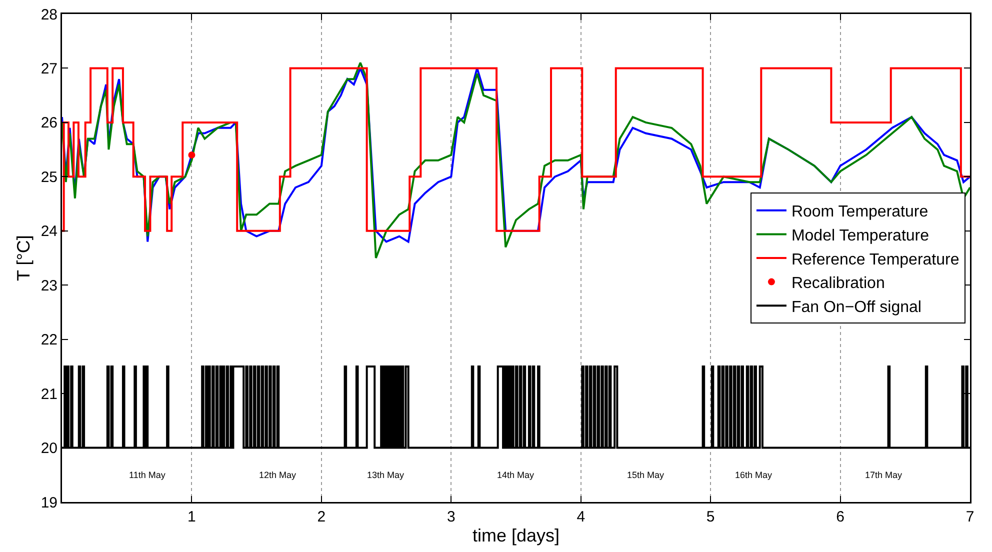  What do you see at coordinates (859, 212) in the screenshot?
I see `legend-label: Room Temperature` at bounding box center [859, 212].